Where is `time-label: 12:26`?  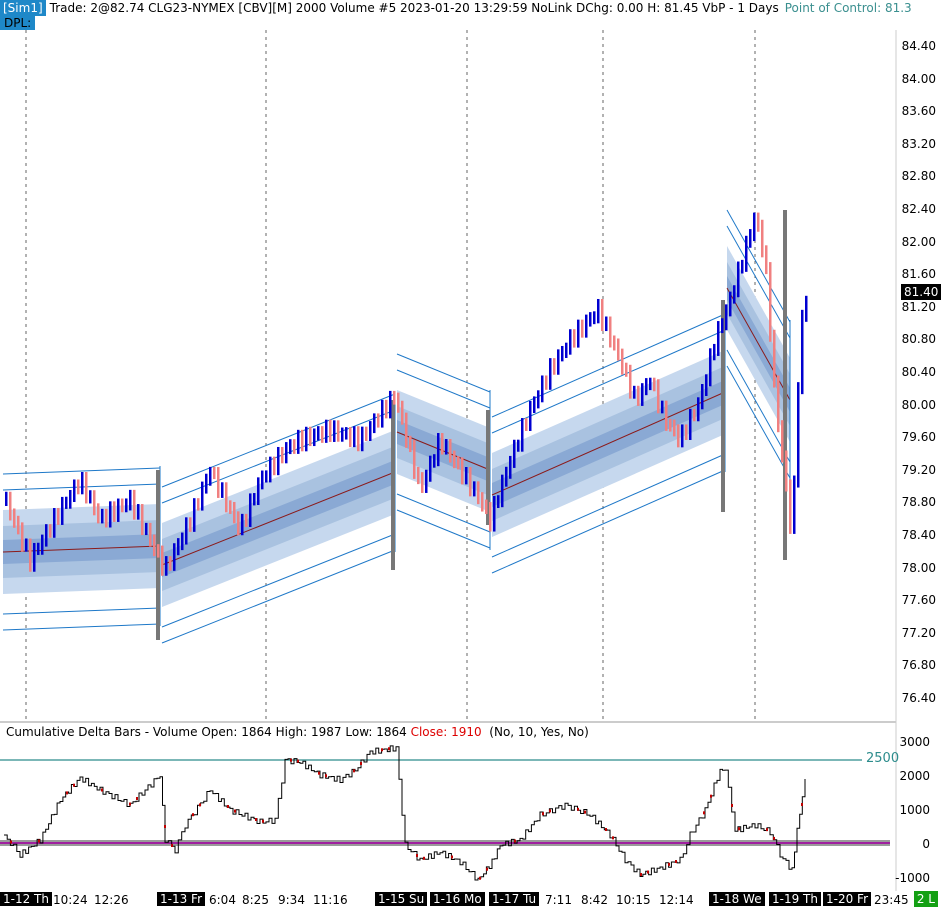
time-label: 12:26 is located at coordinates (111, 900).